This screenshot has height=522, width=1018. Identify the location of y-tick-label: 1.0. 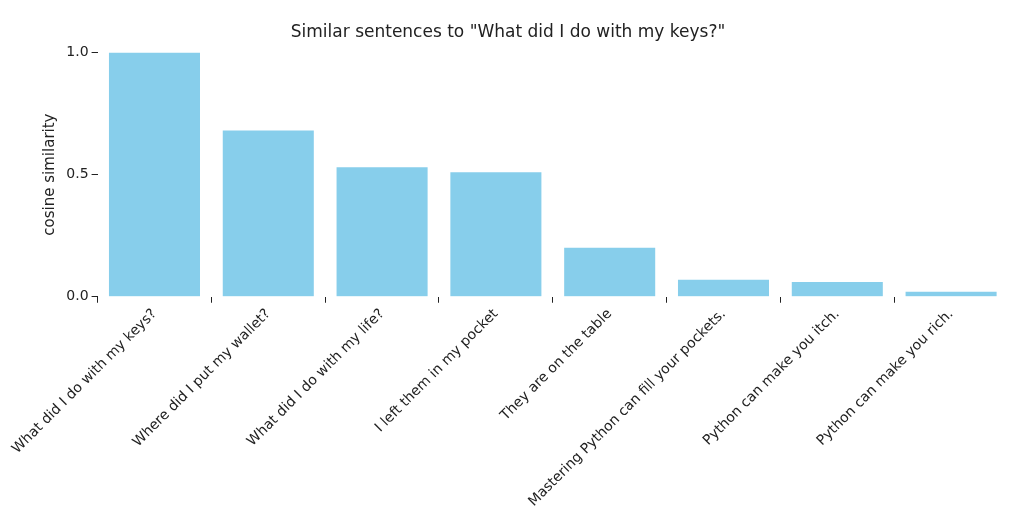
(77, 51).